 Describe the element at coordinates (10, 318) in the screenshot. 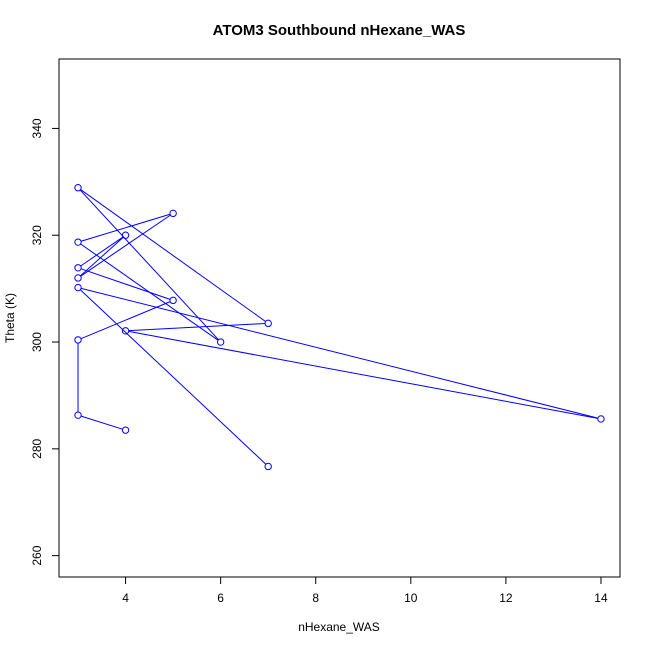

I see `y-axis-label: Theta (K)` at that location.